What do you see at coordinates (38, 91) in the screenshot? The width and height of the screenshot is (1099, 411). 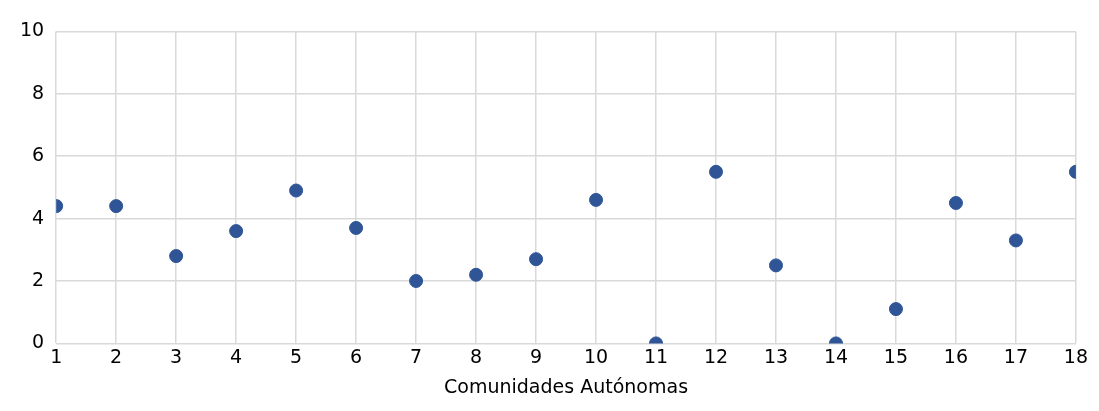 I see `y-tick-label: 8` at bounding box center [38, 91].